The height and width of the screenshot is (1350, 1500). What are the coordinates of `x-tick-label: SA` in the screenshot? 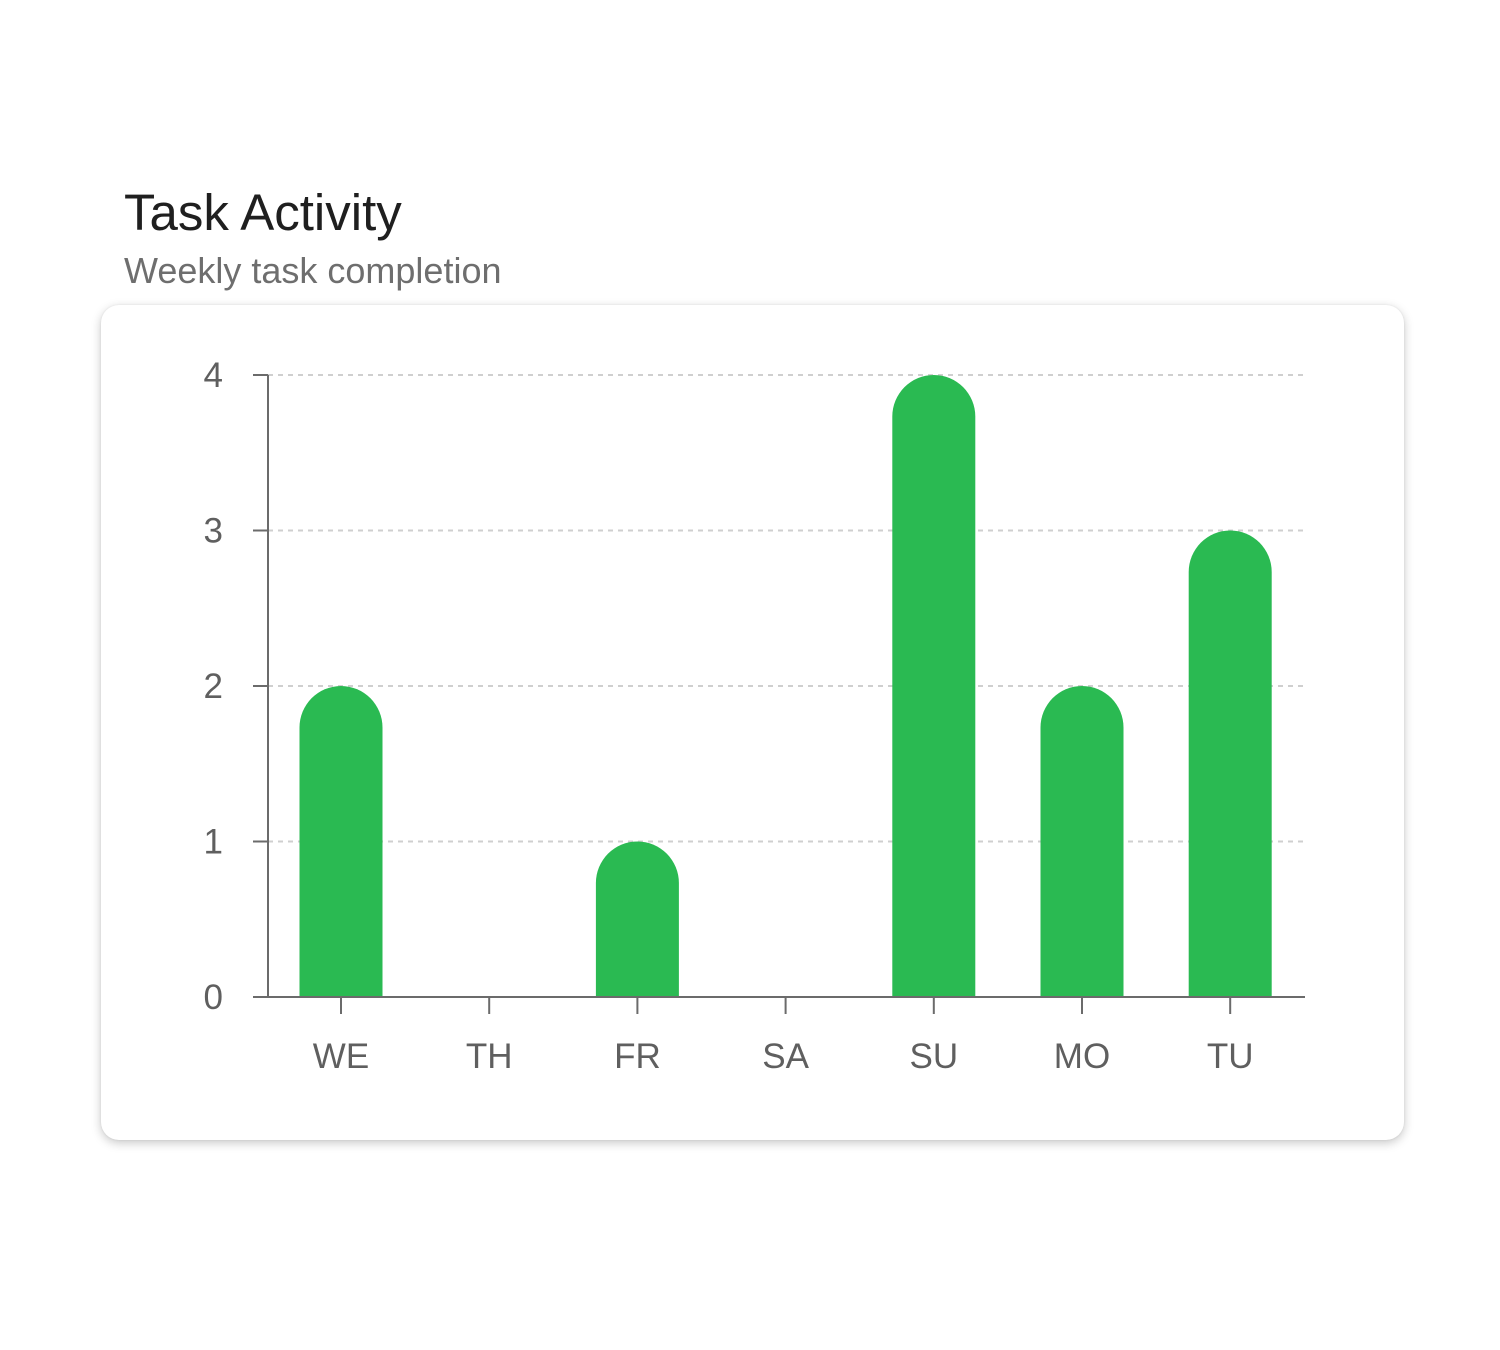 It's located at (785, 1056).